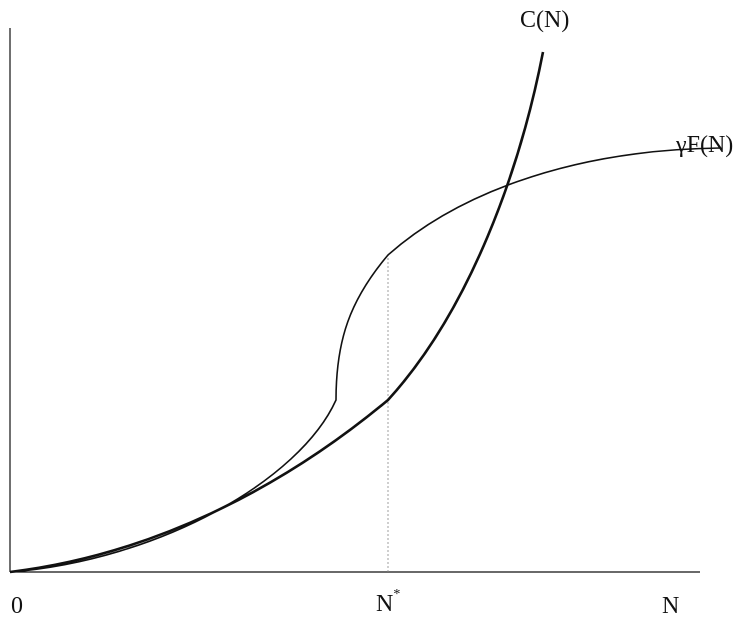 Image resolution: width=750 pixels, height=619 pixels. Describe the element at coordinates (545, 20) in the screenshot. I see `cost-curve-label: C(N)` at that location.